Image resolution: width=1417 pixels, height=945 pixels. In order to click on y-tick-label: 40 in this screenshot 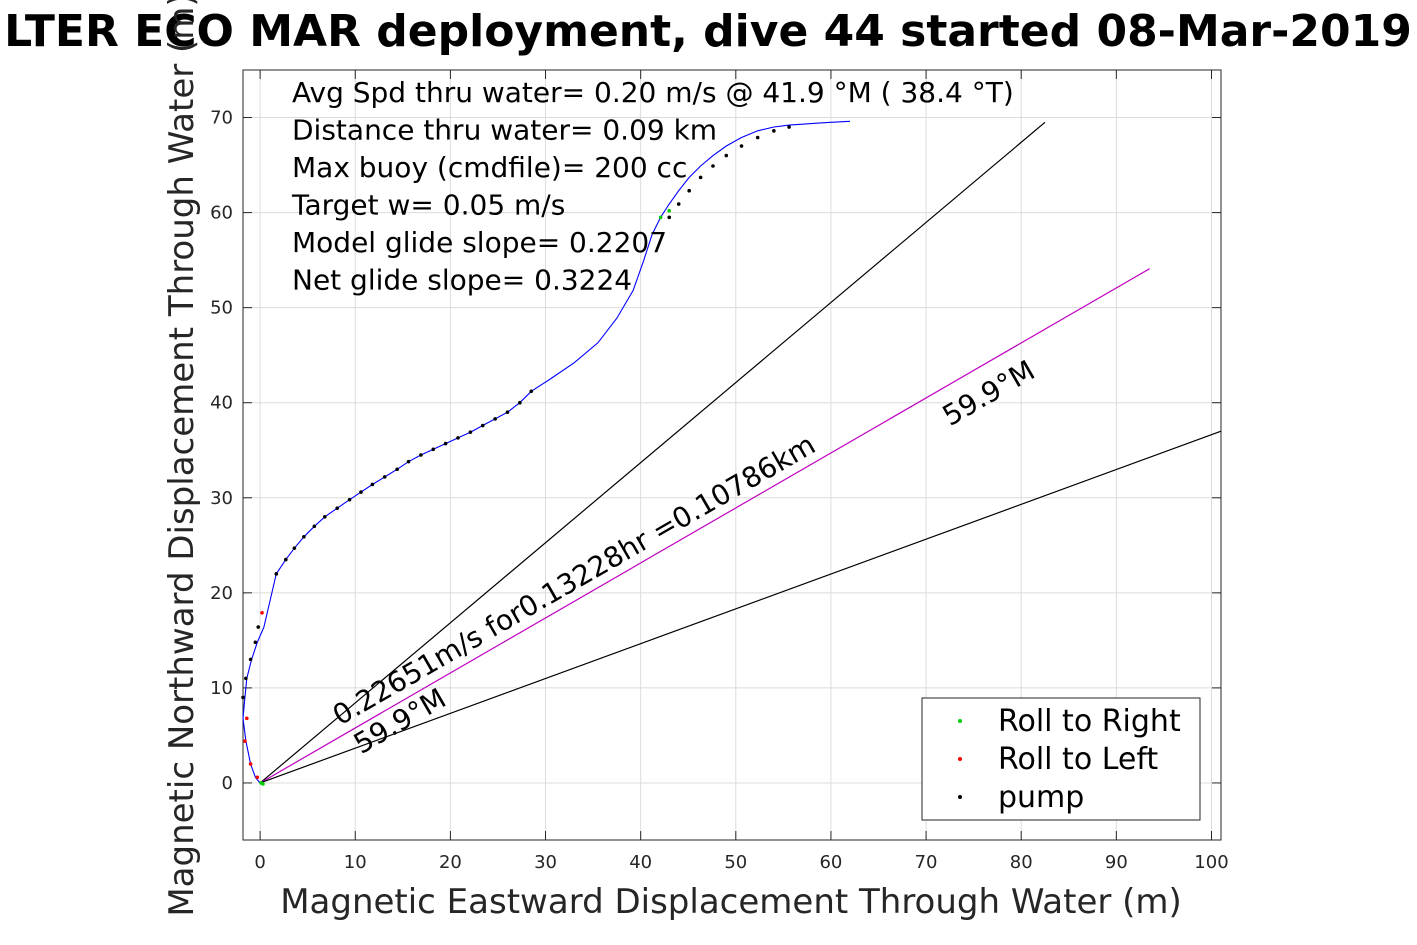, I will do `click(221, 403)`.